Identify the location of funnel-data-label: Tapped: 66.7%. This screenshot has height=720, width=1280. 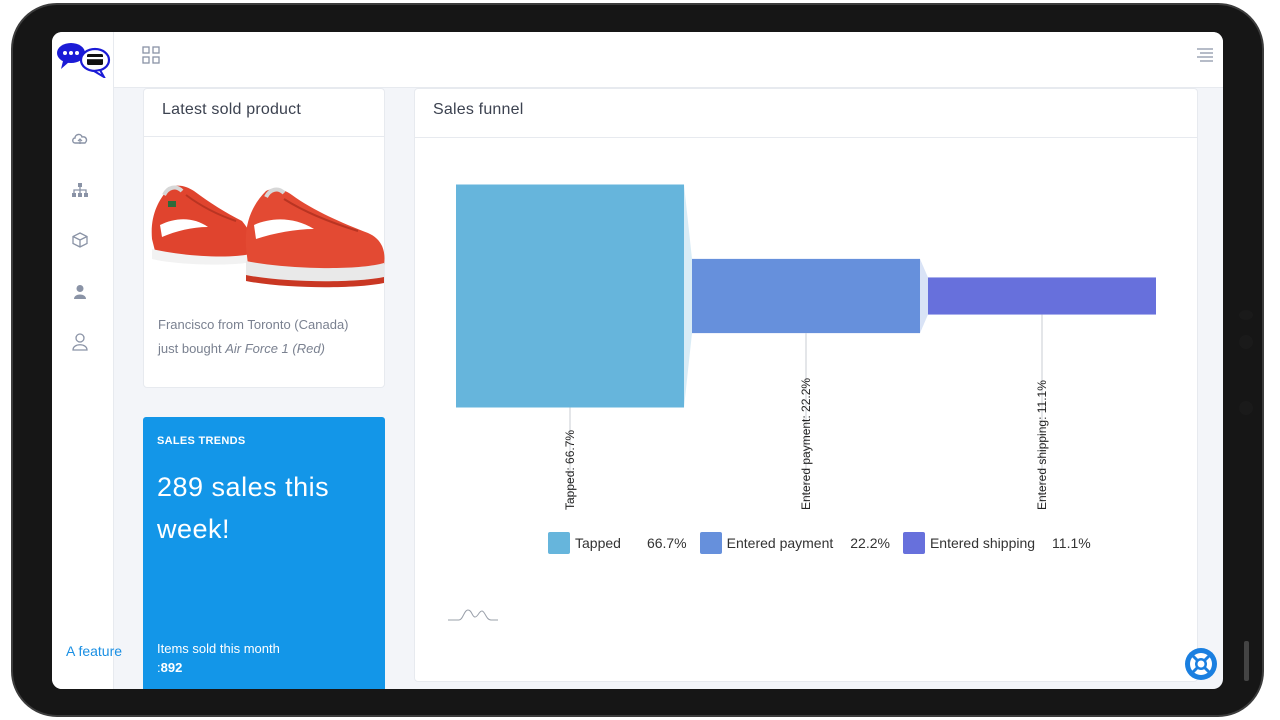
(570, 470).